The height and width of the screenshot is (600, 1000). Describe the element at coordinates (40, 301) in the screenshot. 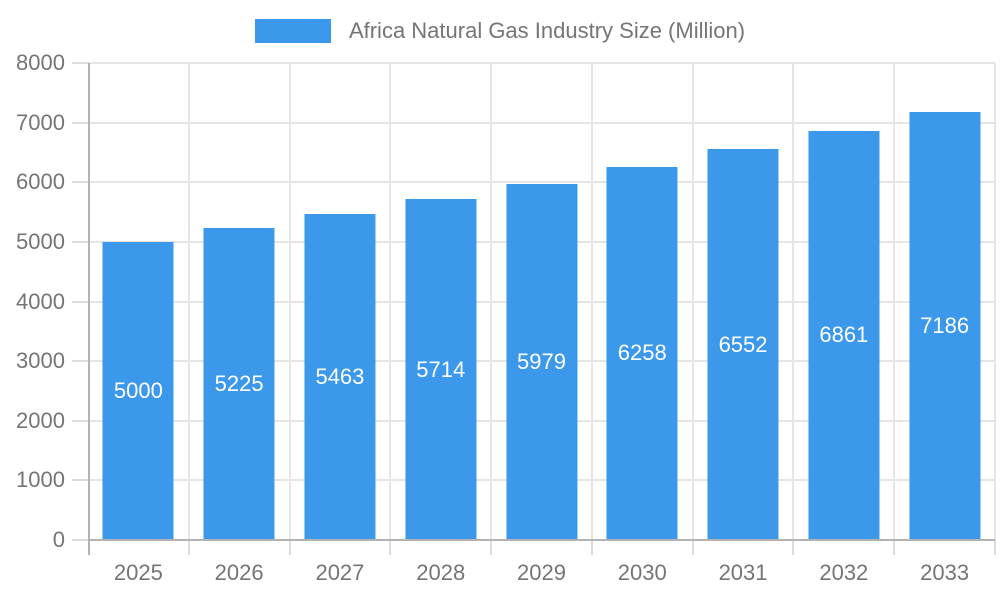

I see `y-tick-label: 4000` at that location.